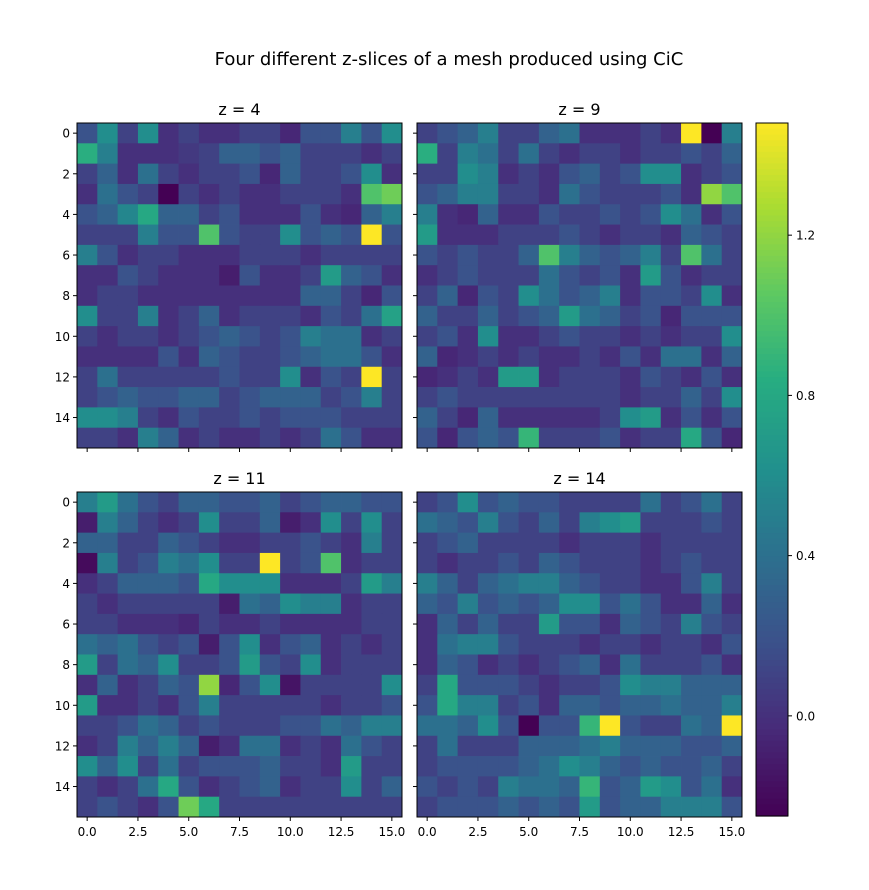 Image resolution: width=869 pixels, height=890 pixels. Describe the element at coordinates (785, 469) in the screenshot. I see `colorbar: 0.0 0.4 0.8 1.2` at that location.